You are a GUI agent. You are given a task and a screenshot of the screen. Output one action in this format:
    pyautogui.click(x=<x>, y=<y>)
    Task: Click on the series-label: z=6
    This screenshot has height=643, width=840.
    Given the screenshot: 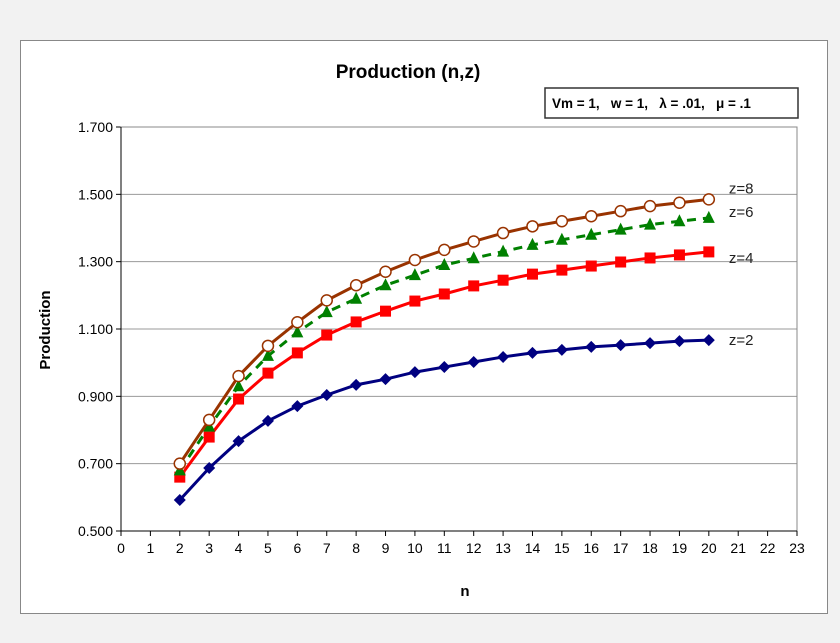 What is the action you would take?
    pyautogui.click(x=741, y=212)
    